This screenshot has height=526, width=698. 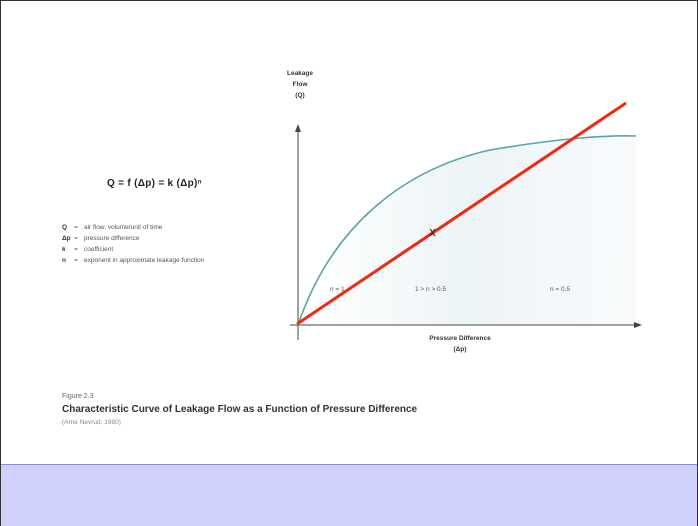 I want to click on bottom-panel, so click(x=349, y=495).